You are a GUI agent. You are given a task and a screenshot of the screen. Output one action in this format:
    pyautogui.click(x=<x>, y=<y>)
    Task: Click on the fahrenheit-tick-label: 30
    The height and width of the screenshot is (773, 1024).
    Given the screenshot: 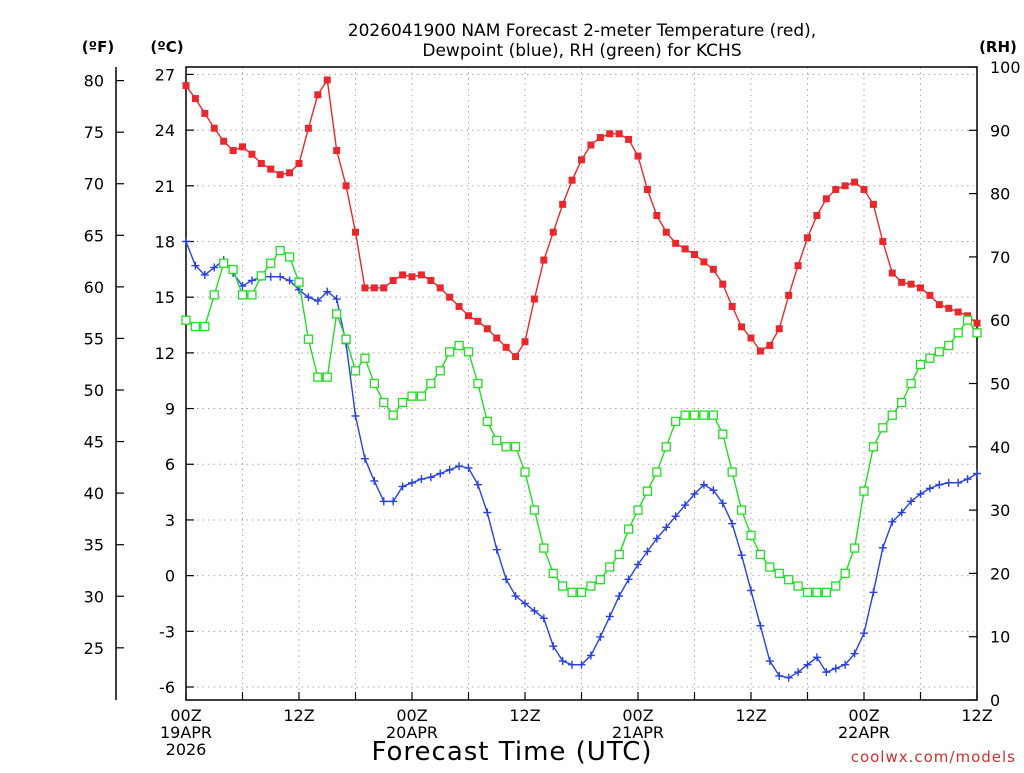 What is the action you would take?
    pyautogui.click(x=94, y=596)
    